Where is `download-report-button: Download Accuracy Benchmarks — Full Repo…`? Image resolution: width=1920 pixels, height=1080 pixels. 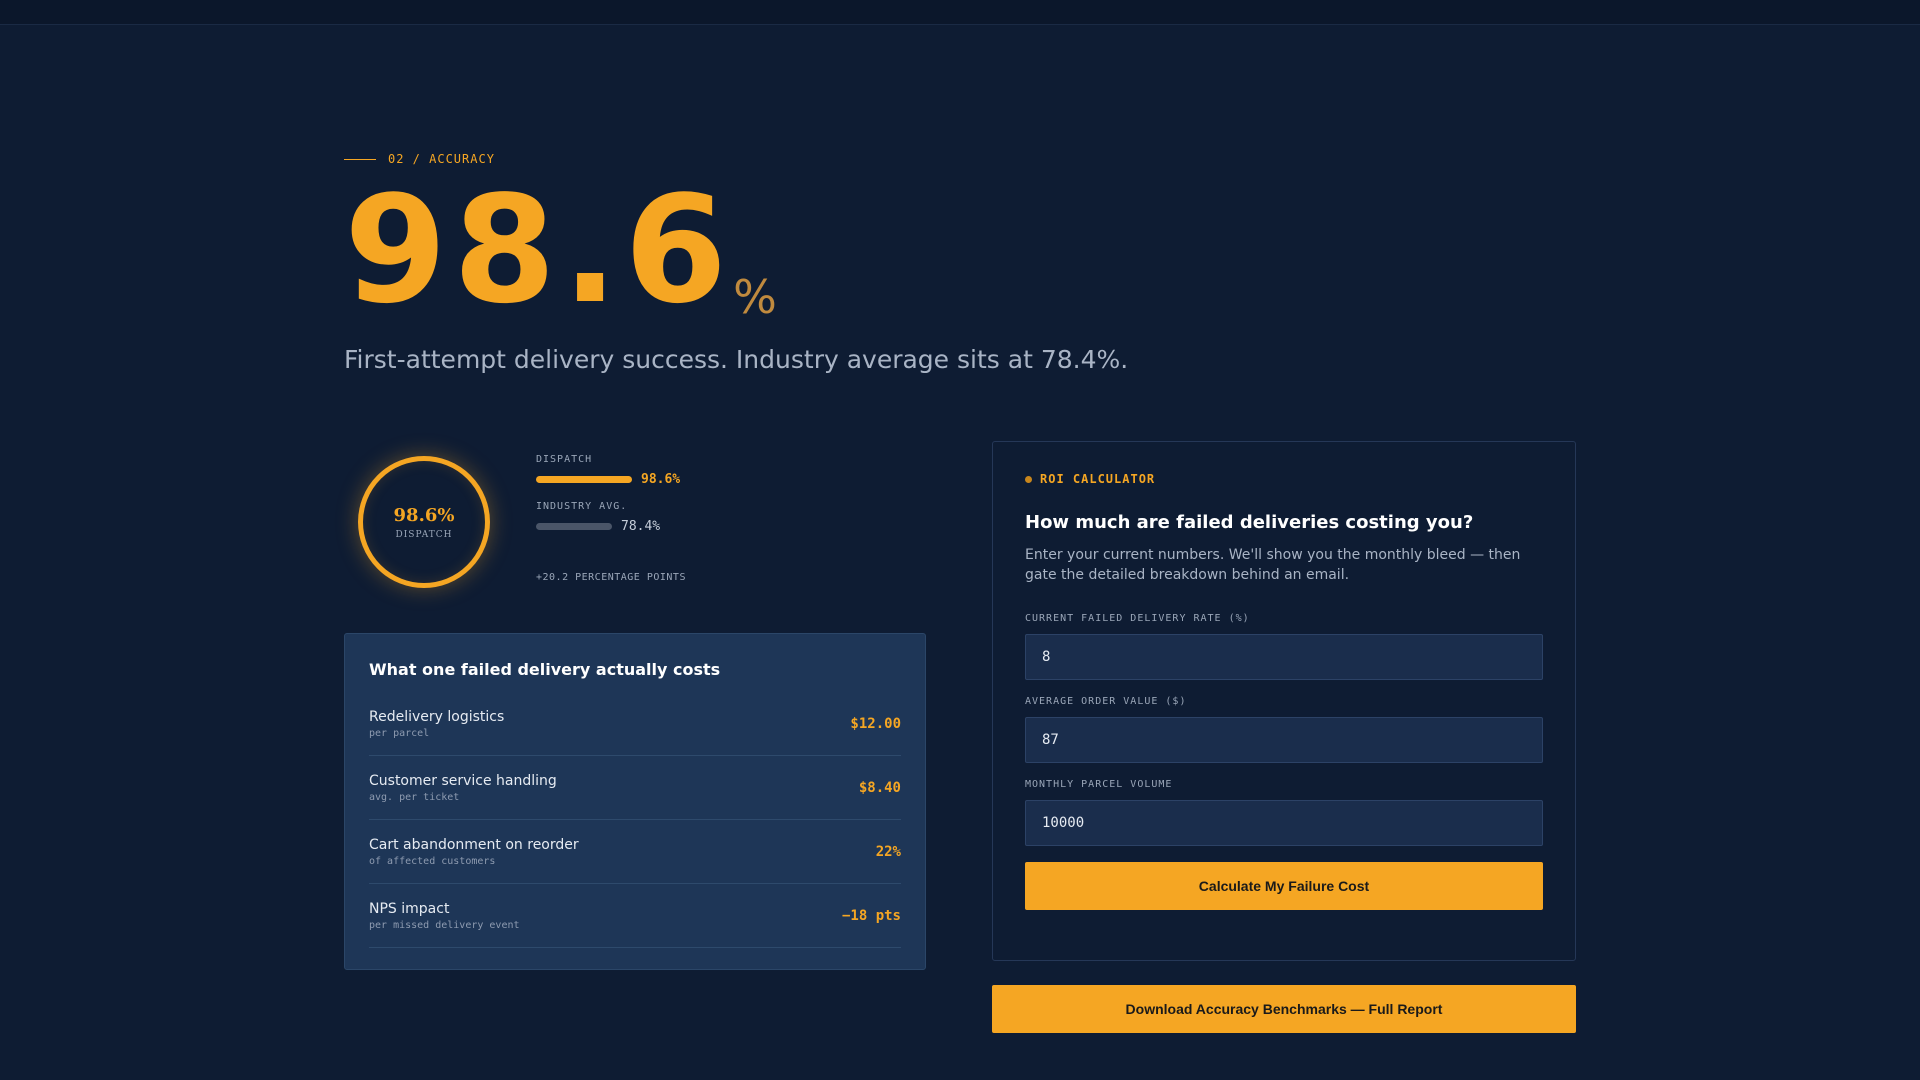
download-report-button: Download Accuracy Benchmarks — Full Repo… is located at coordinates (1284, 1009).